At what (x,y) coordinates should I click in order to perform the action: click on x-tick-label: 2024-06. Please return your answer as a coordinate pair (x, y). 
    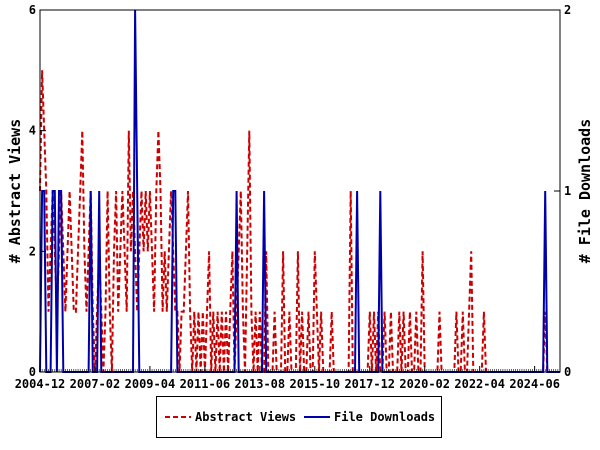
    Looking at the image, I should click on (534, 384).